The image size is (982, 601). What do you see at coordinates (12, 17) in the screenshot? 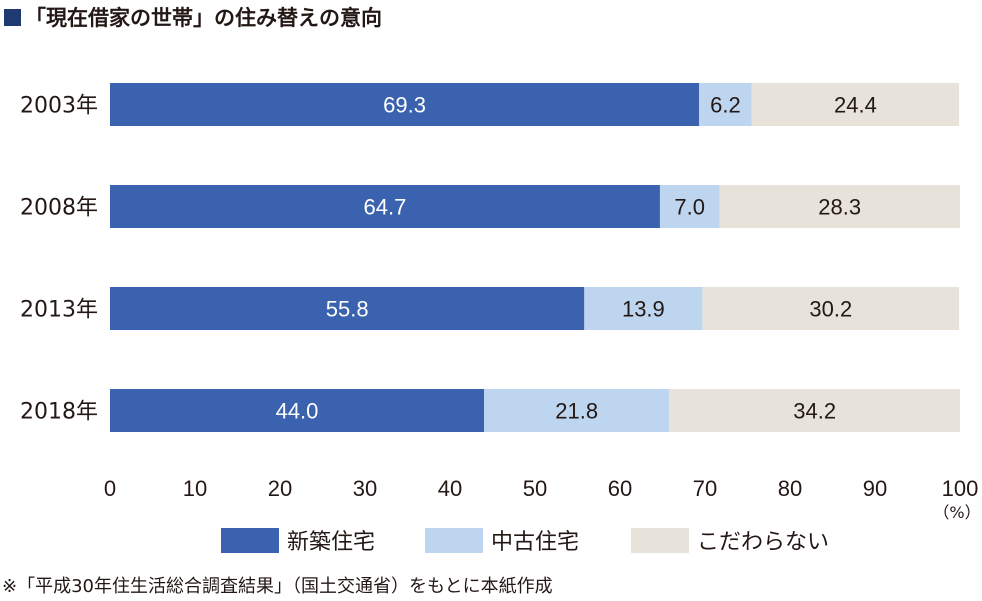
I see `title-marker` at bounding box center [12, 17].